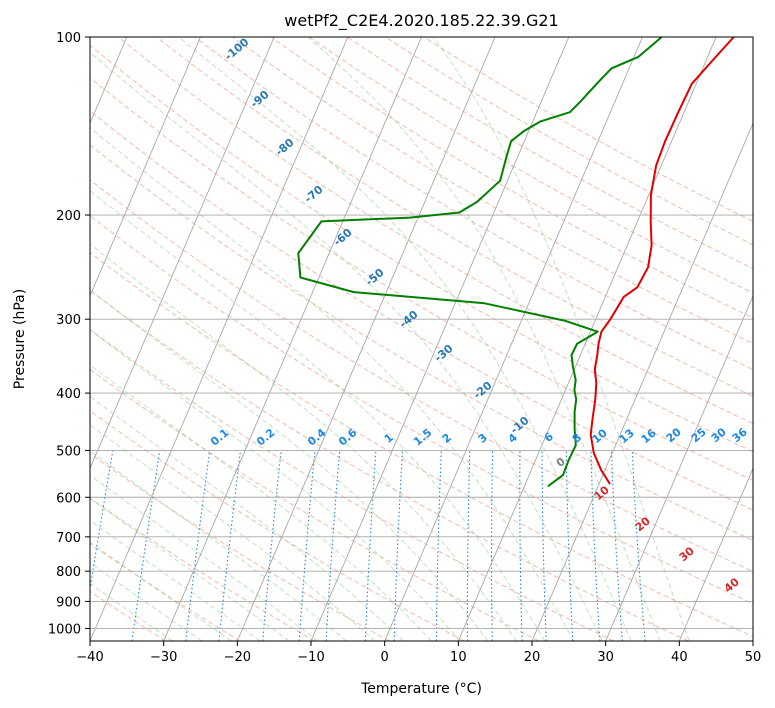  What do you see at coordinates (605, 657) in the screenshot?
I see `x-tick-label: 30` at bounding box center [605, 657].